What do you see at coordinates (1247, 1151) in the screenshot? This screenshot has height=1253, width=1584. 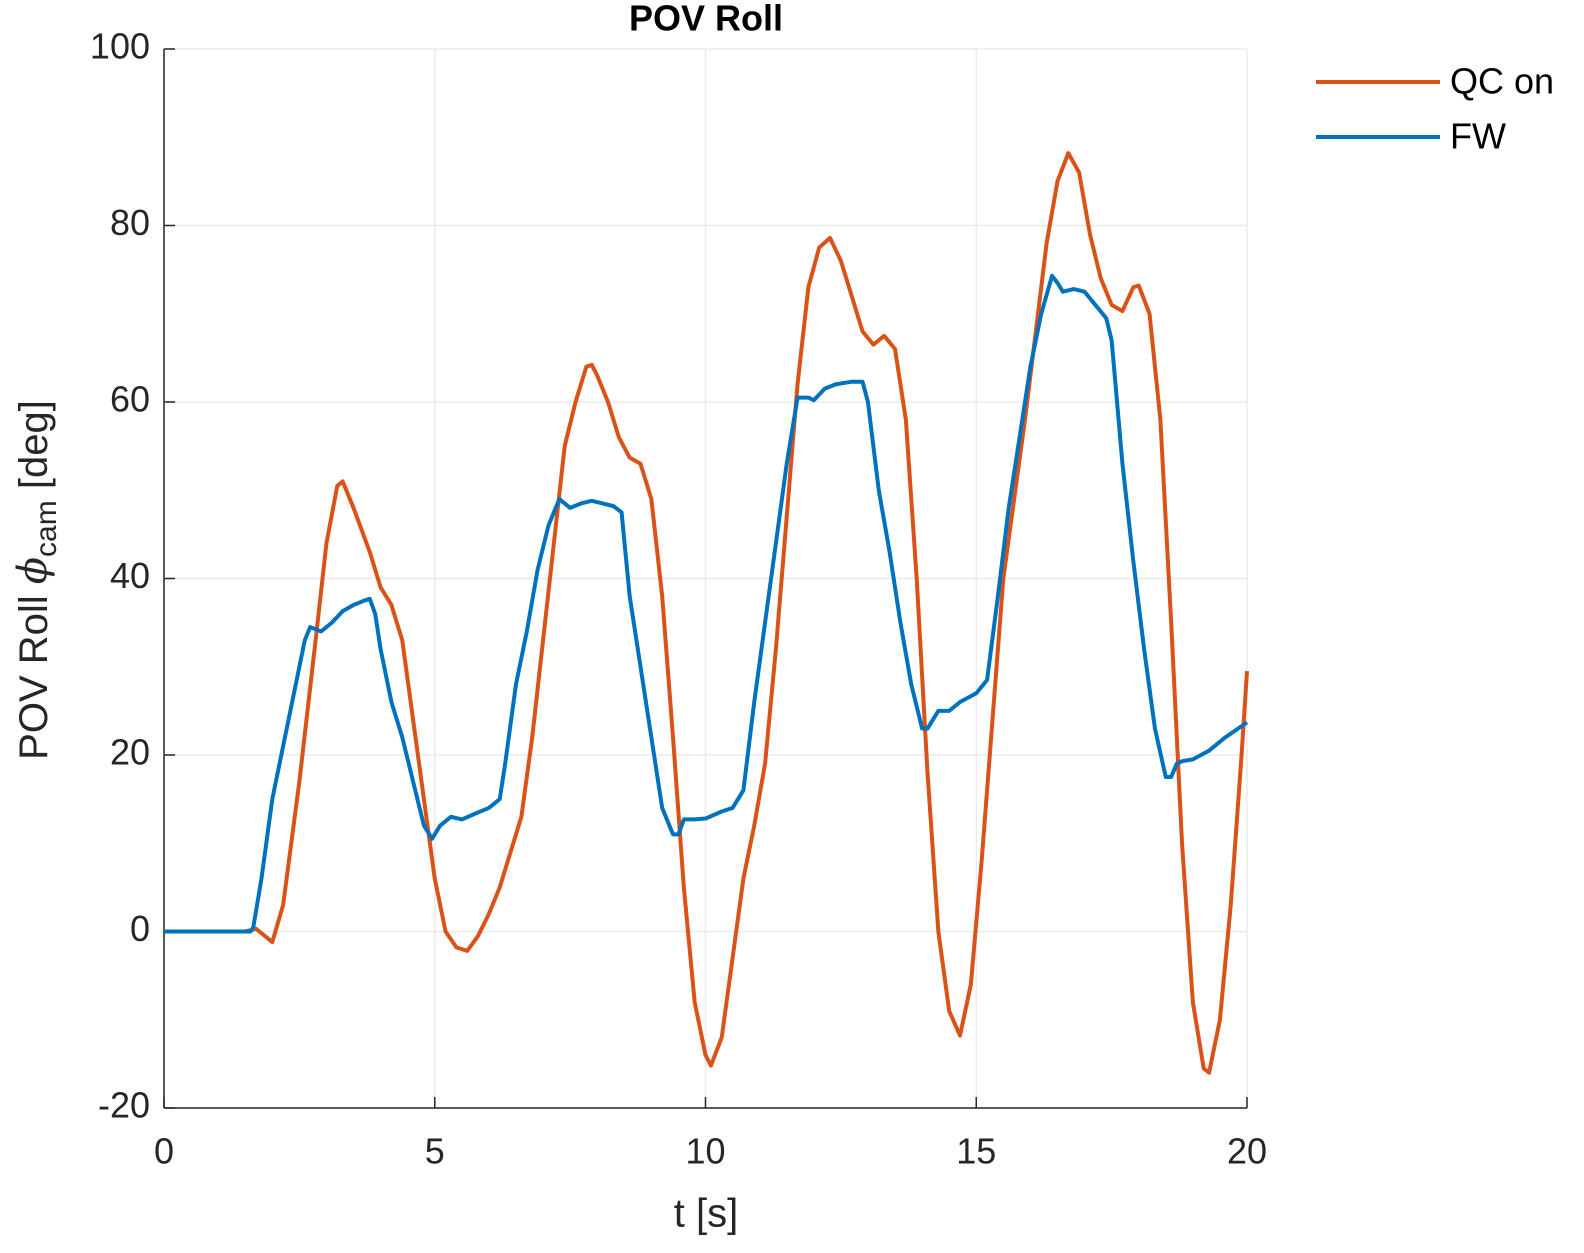 I see `x-tick-label: 20` at bounding box center [1247, 1151].